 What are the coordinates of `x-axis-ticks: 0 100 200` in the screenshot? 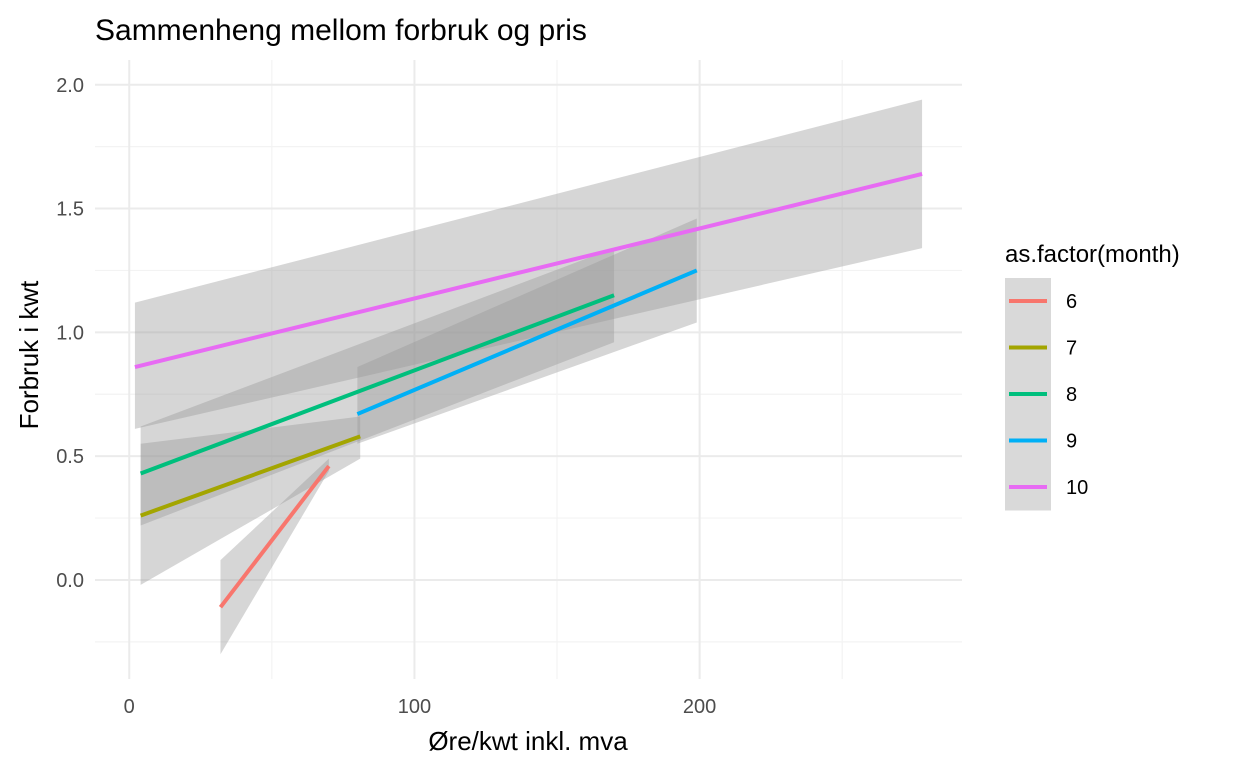 It's located at (420, 707).